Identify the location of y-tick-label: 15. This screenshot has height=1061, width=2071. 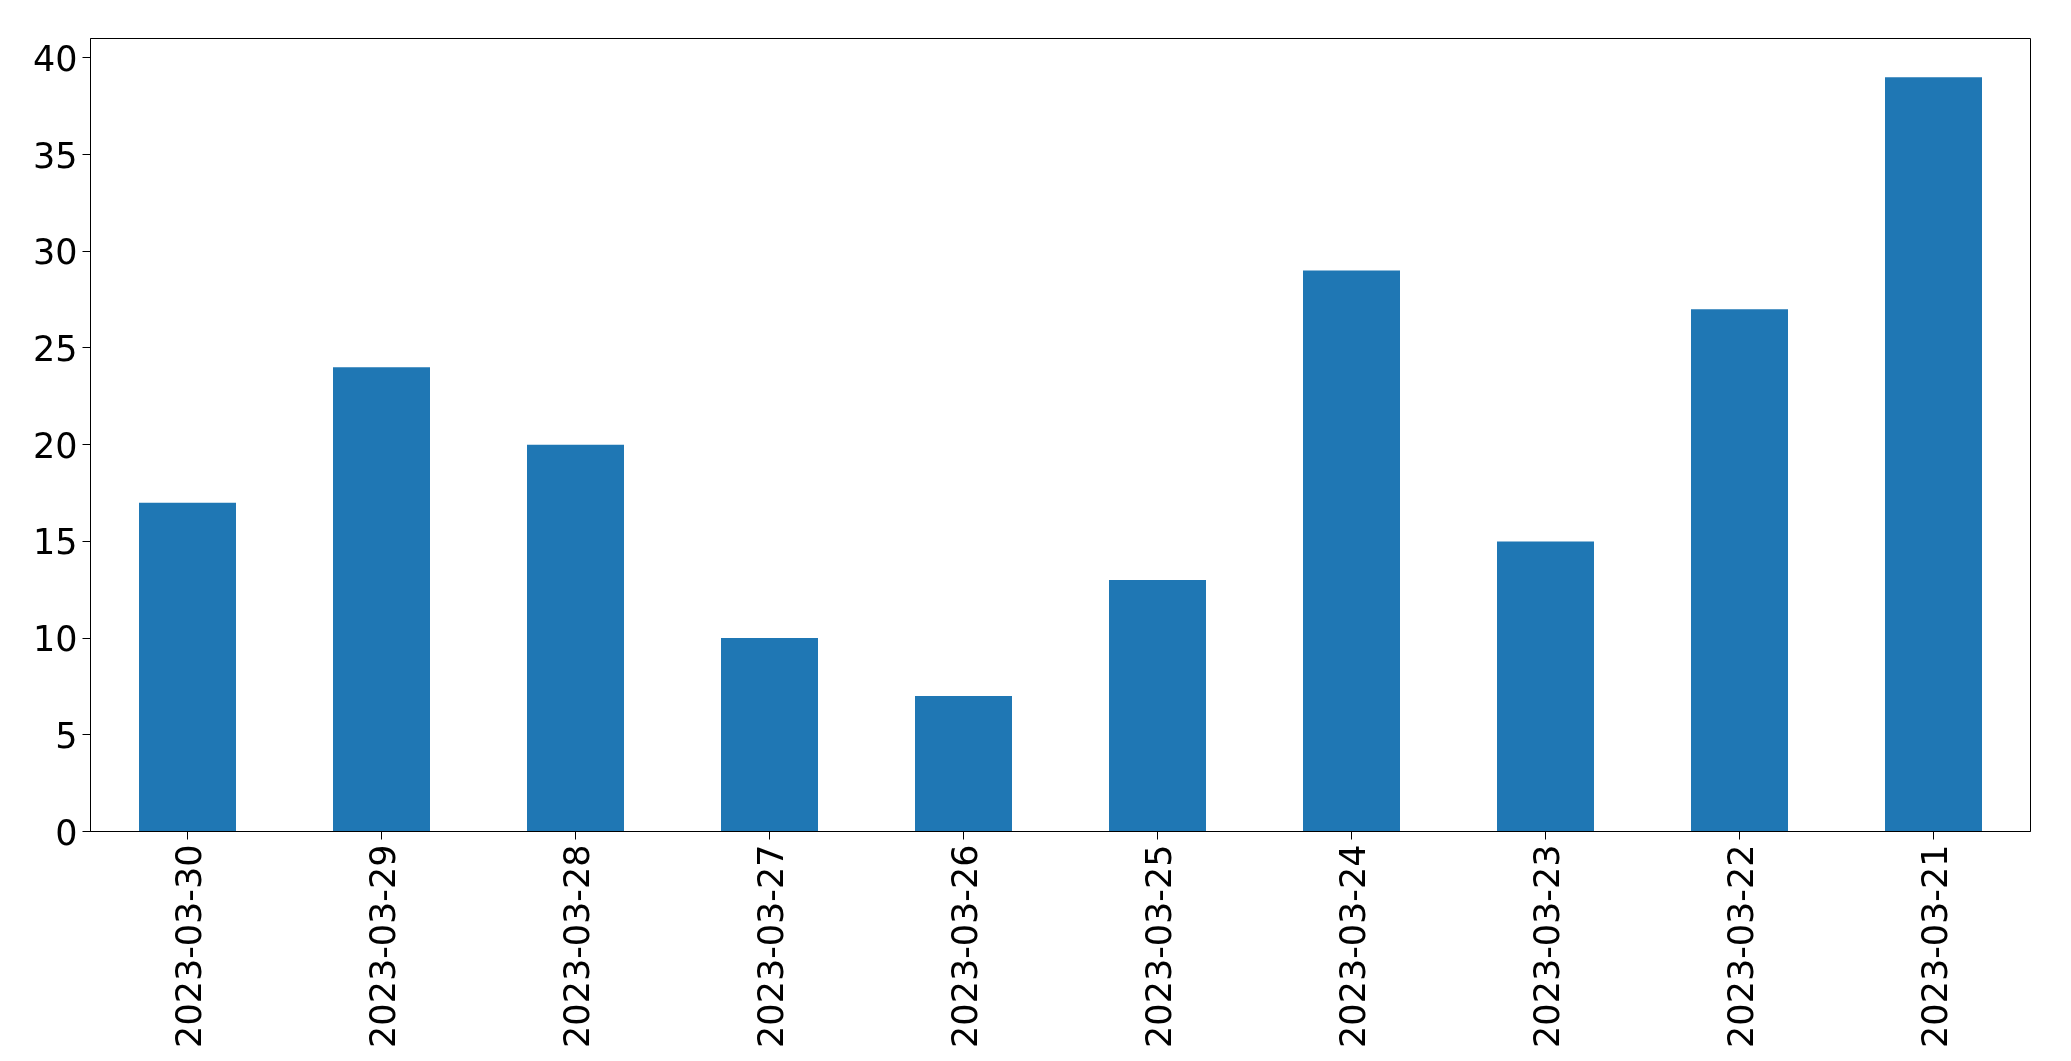
(55, 542).